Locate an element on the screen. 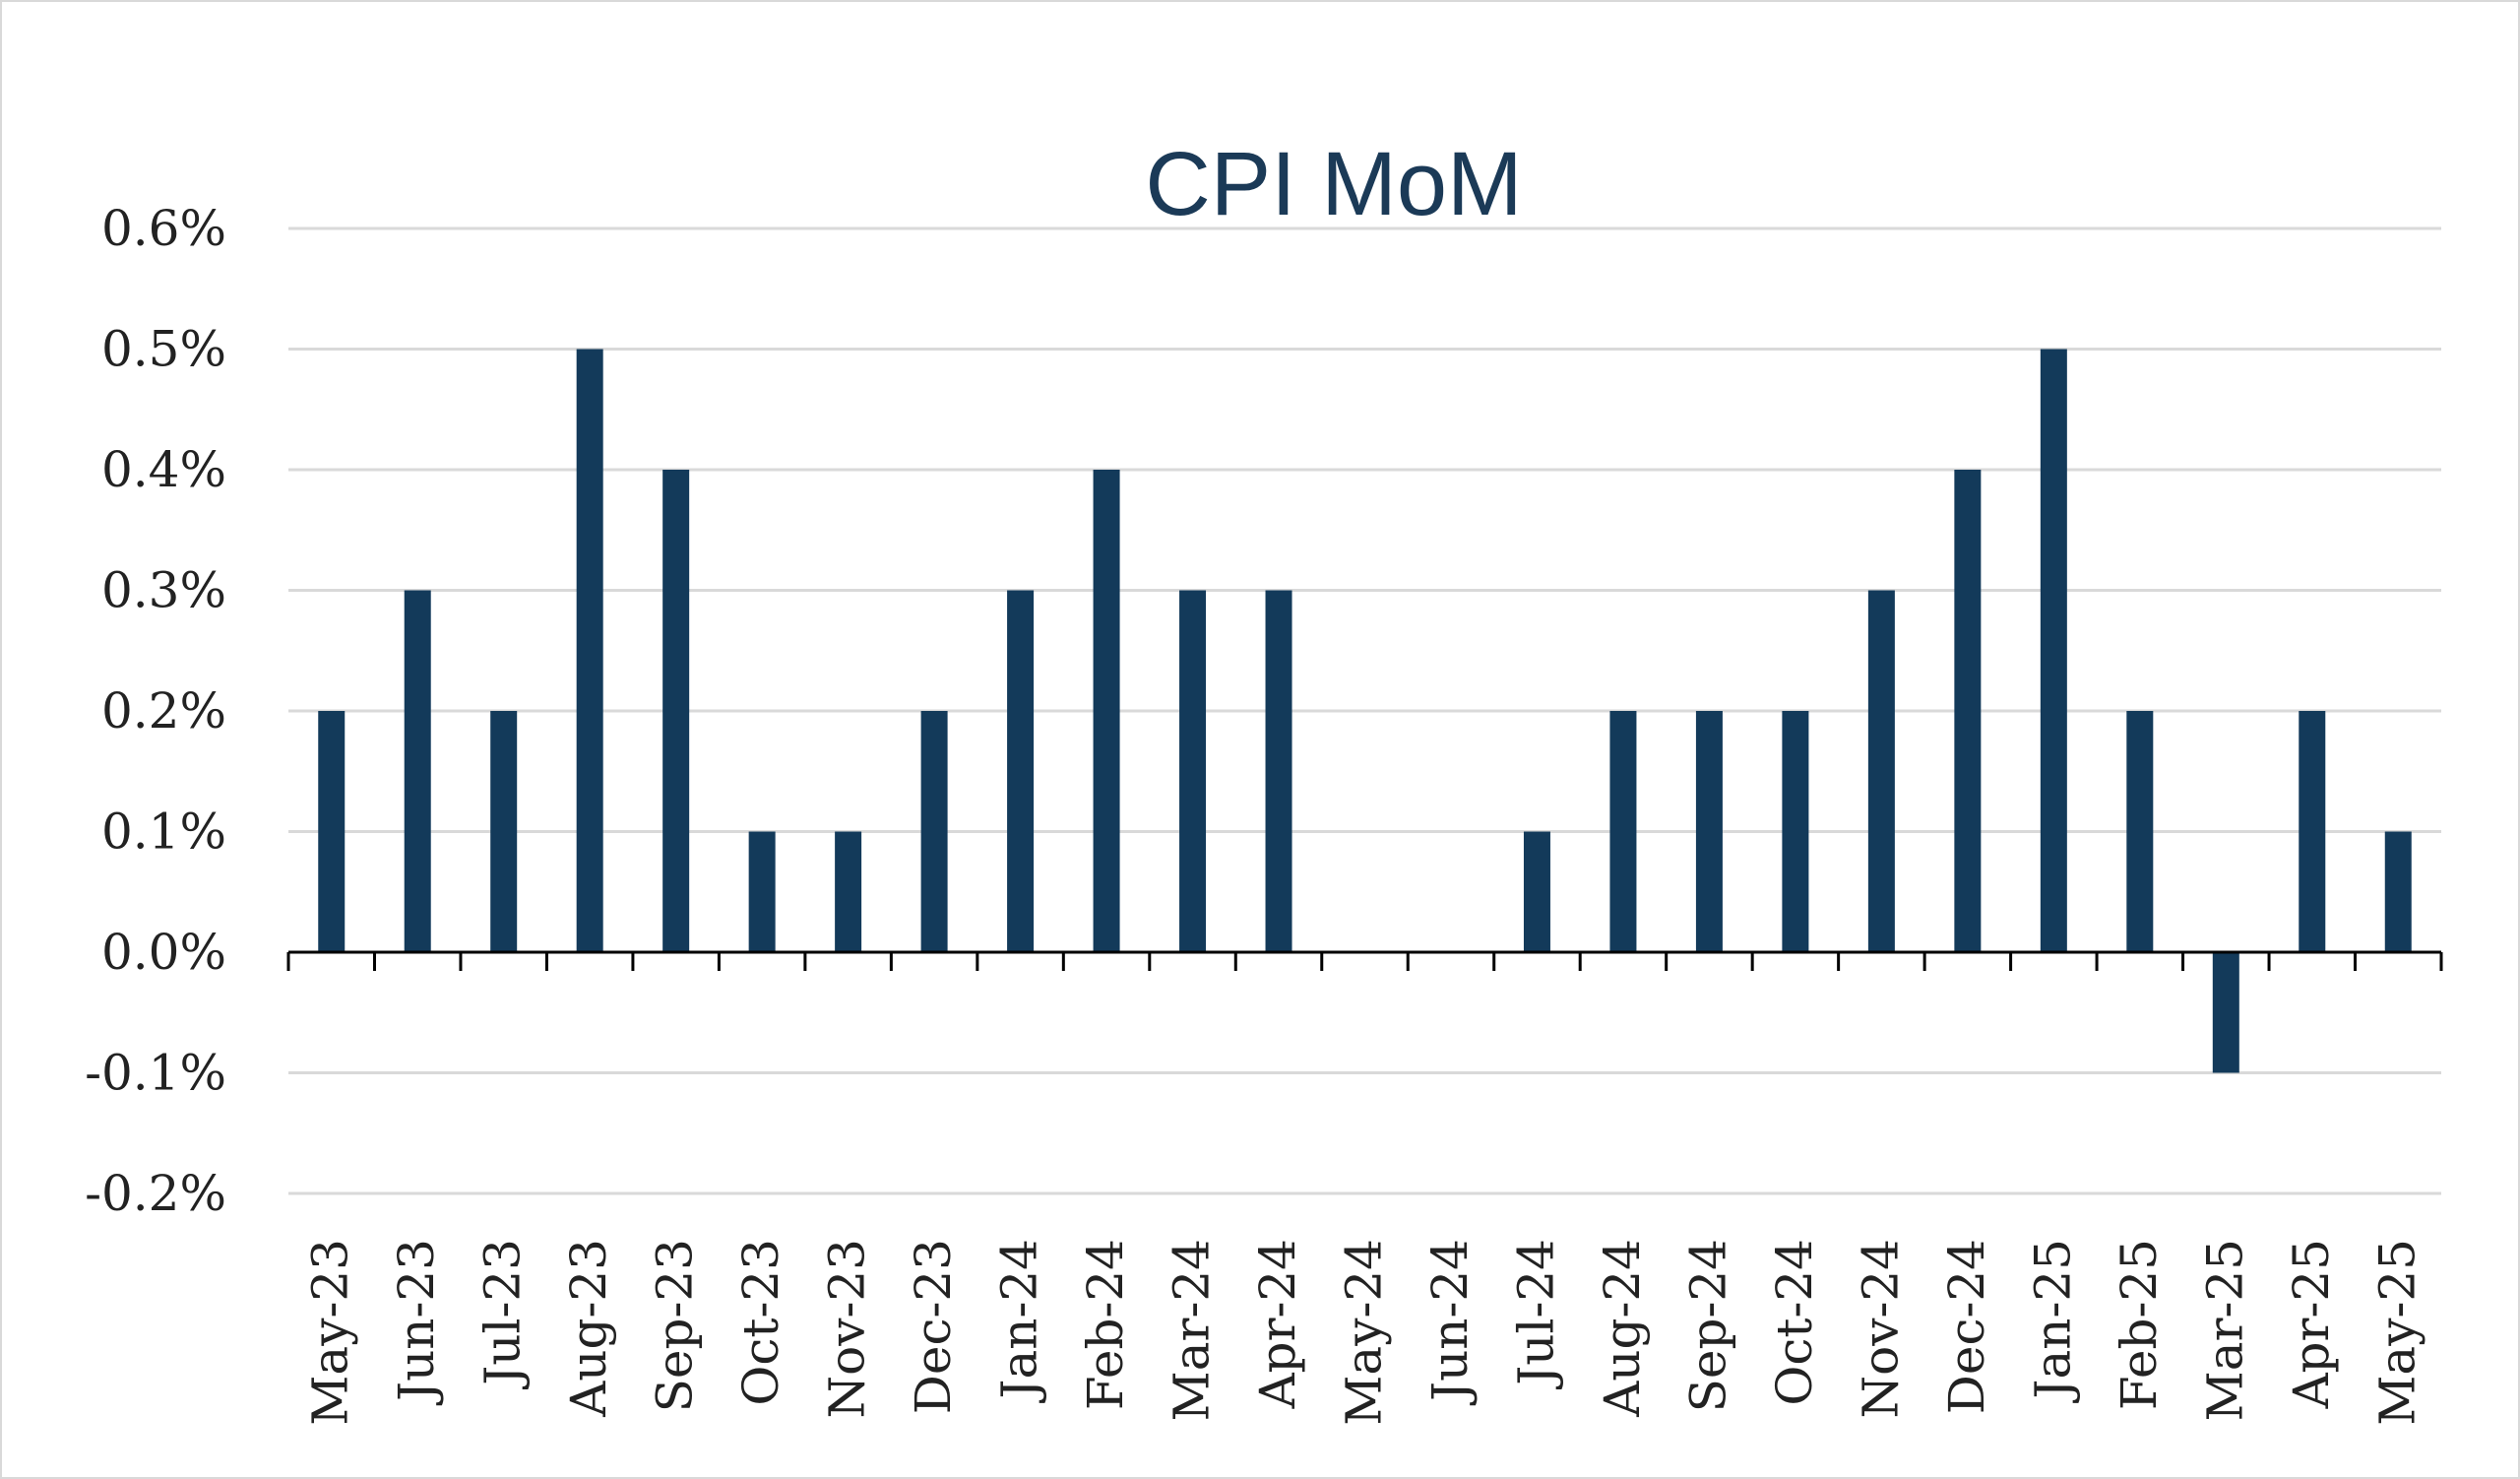  y-tick-label: 0.5% is located at coordinates (163, 350).